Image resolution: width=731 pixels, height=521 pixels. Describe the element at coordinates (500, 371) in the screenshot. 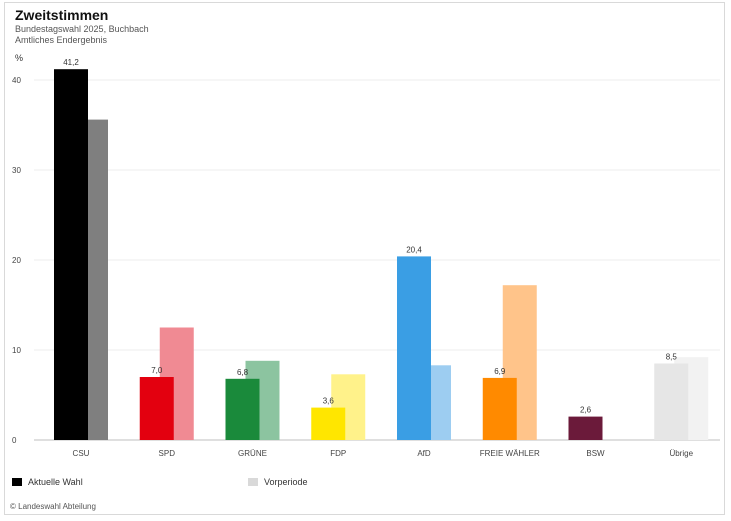

I see `data-label: 6,9` at that location.